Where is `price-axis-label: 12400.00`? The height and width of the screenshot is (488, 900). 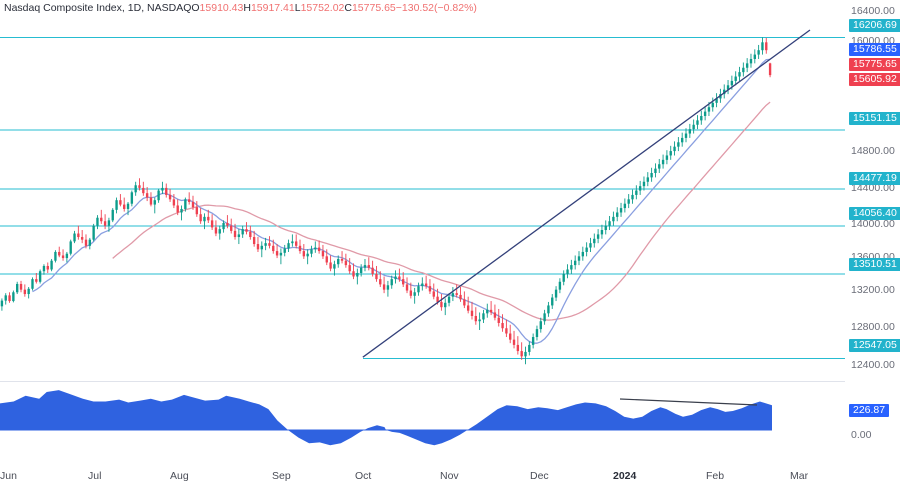 price-axis-label: 12400.00 is located at coordinates (873, 365).